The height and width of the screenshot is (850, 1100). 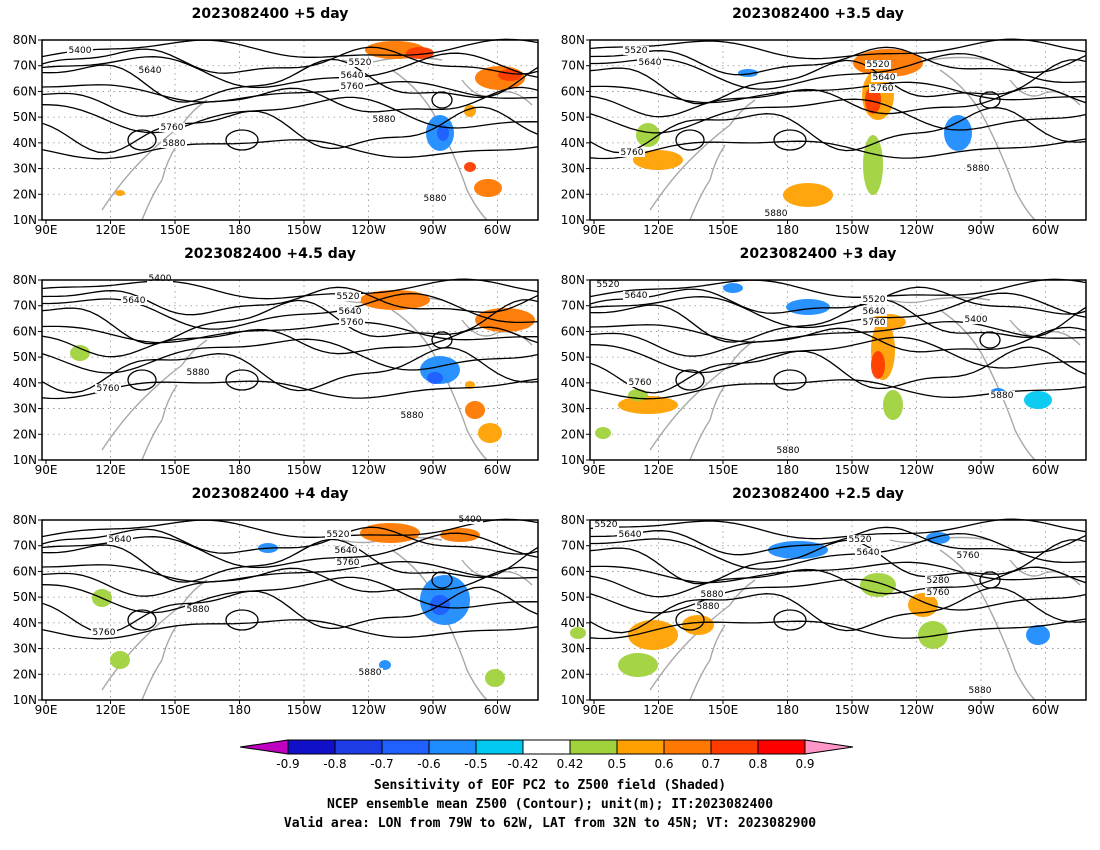 I want to click on colorbar-tick-label: 0.9, so click(x=804, y=764).